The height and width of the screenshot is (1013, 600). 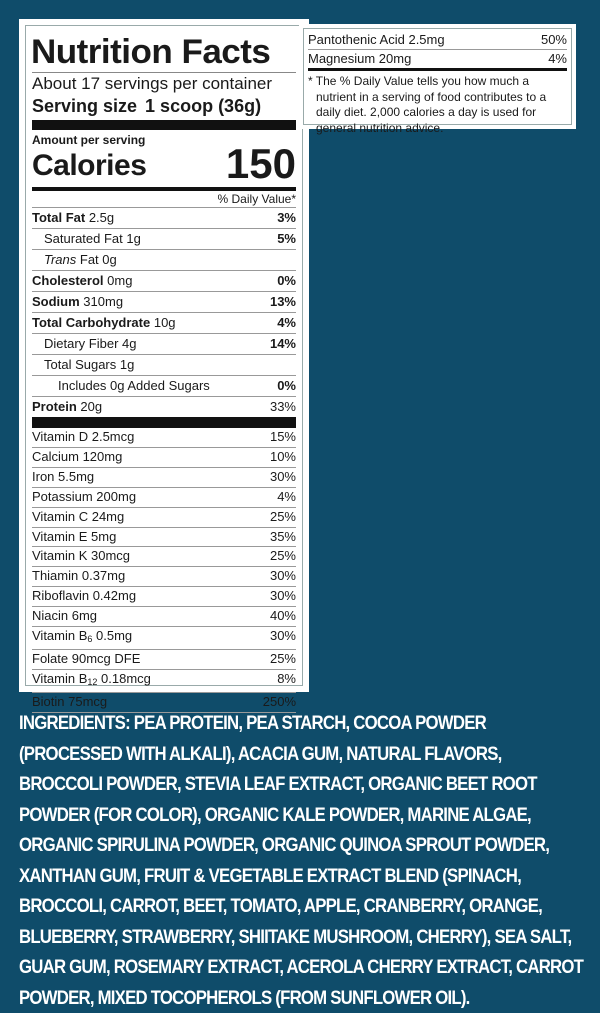 I want to click on vitamin-row: Vitamin D 2.5mcg 15%, so click(x=164, y=437).